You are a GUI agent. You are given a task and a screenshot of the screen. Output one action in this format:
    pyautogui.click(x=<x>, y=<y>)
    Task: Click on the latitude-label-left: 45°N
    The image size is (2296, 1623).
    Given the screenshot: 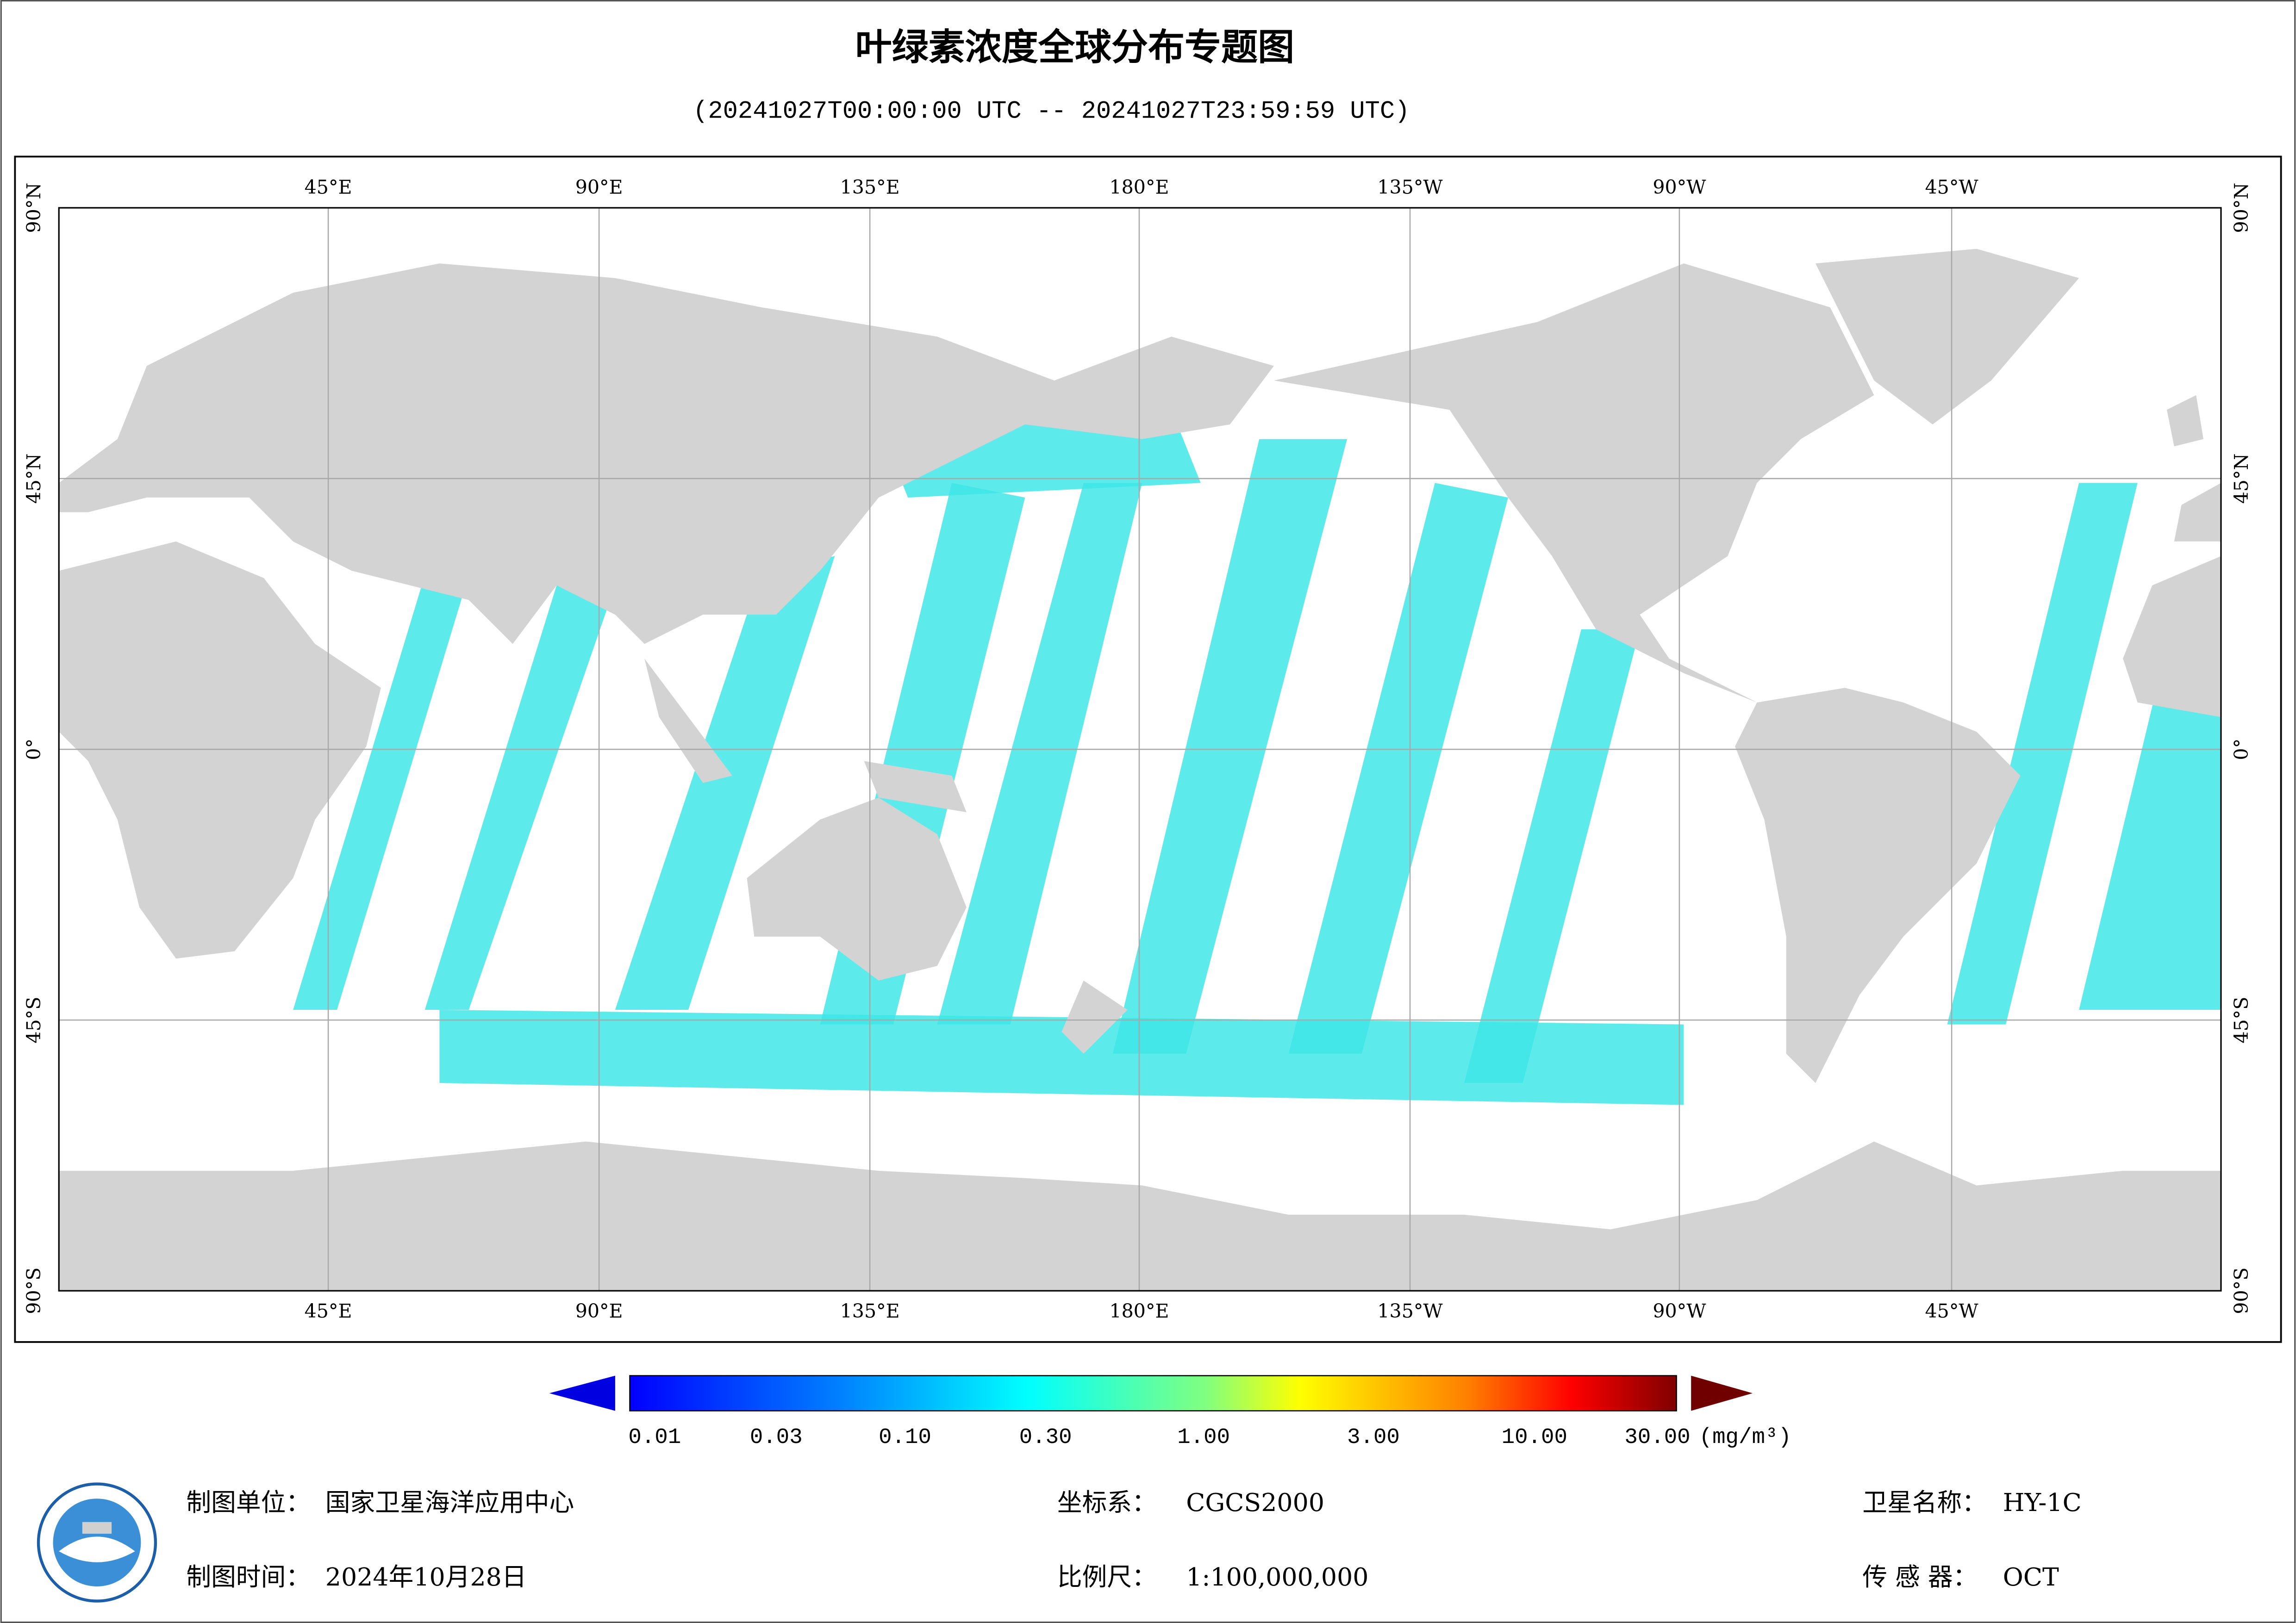 What is the action you would take?
    pyautogui.click(x=34, y=479)
    